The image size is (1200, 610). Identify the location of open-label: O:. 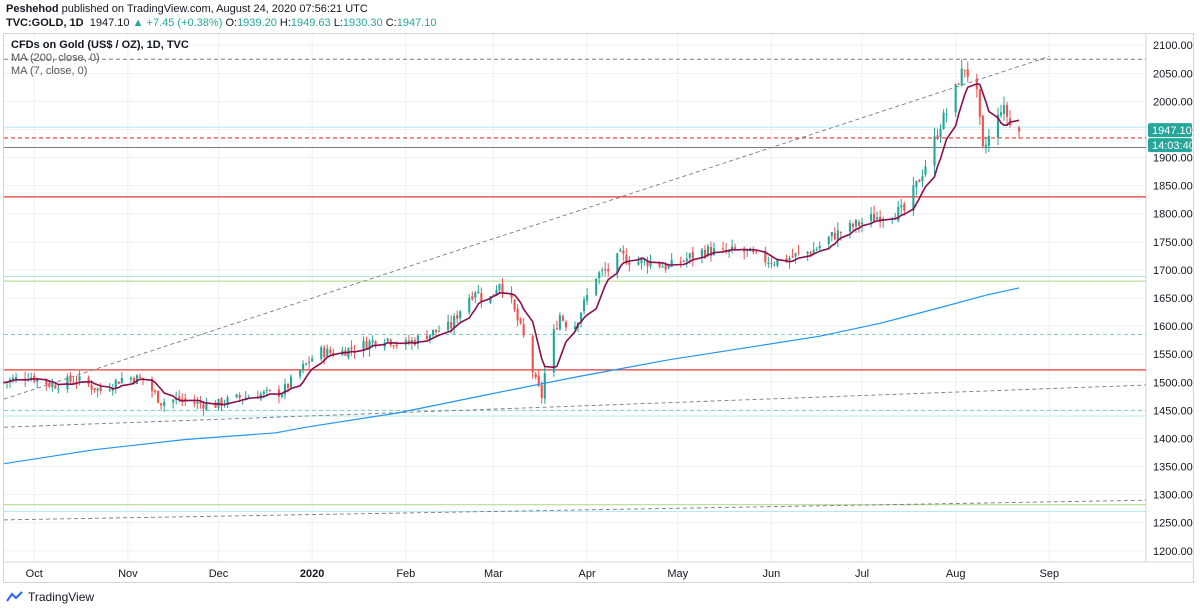
(231, 23).